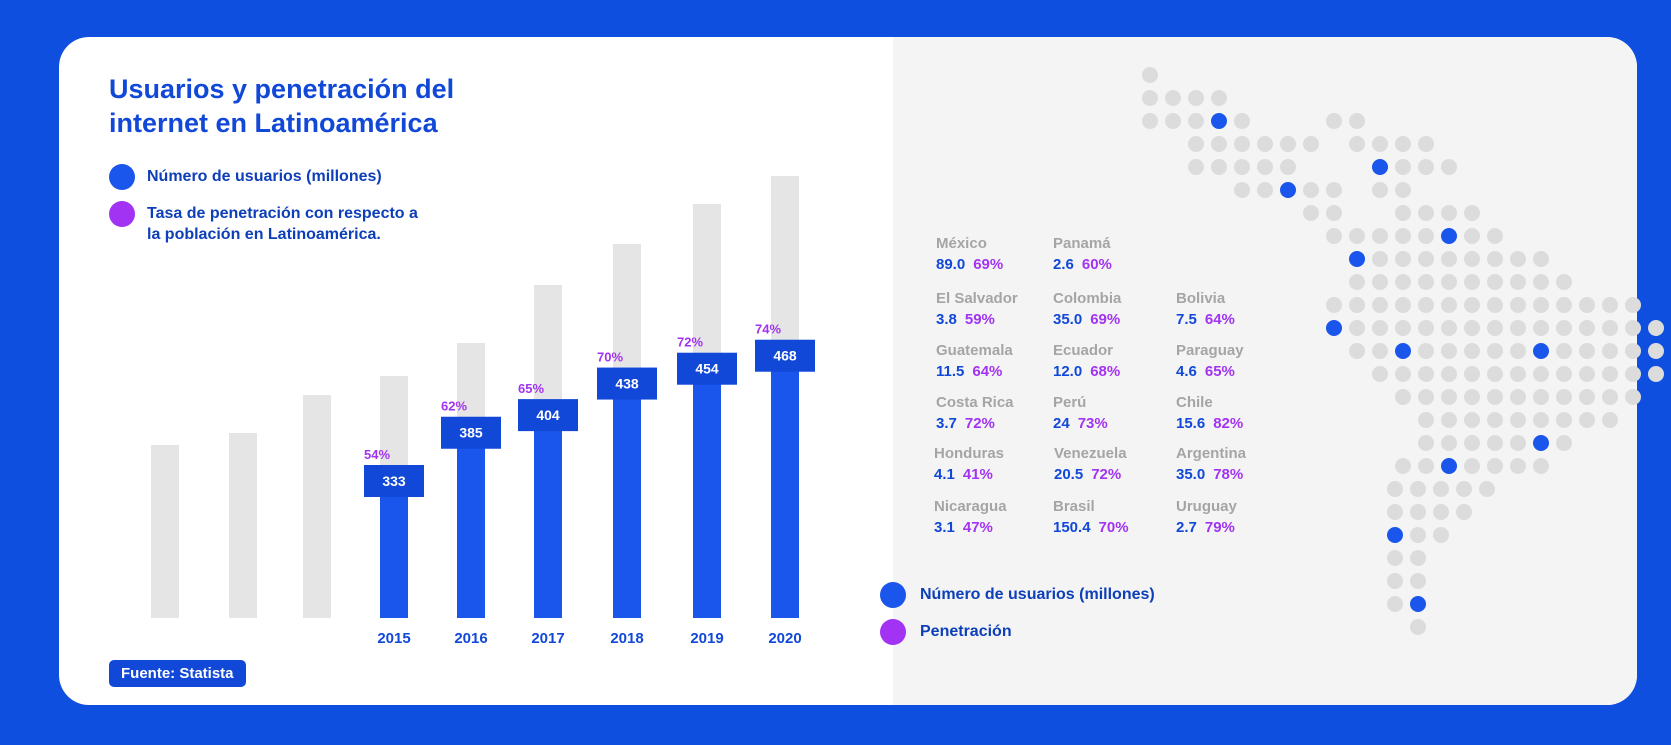 The height and width of the screenshot is (745, 1671). What do you see at coordinates (1236, 414) in the screenshot?
I see `country-stat: Chile 15.6 82%` at bounding box center [1236, 414].